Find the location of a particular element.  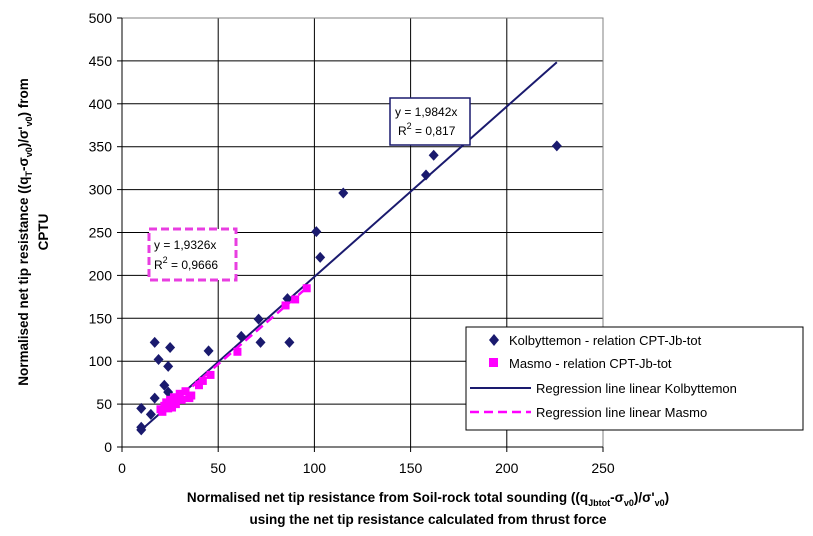

kolbyttemon-equation-annotation: y = 1,9842x R2 = 0,817 is located at coordinates (430, 121).